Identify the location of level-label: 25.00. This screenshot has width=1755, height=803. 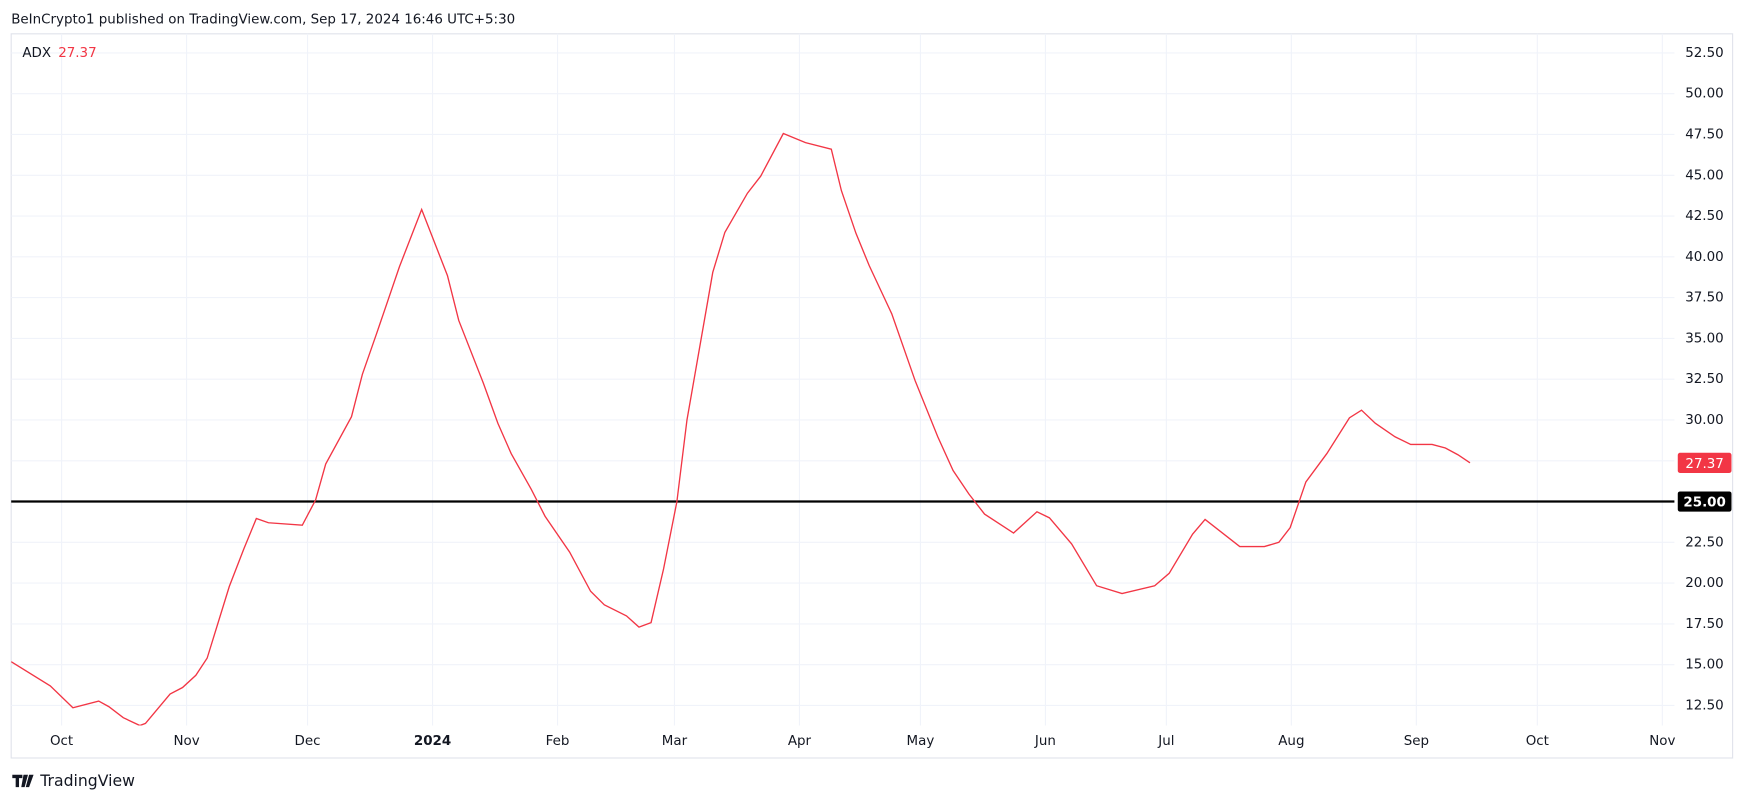
(1704, 503).